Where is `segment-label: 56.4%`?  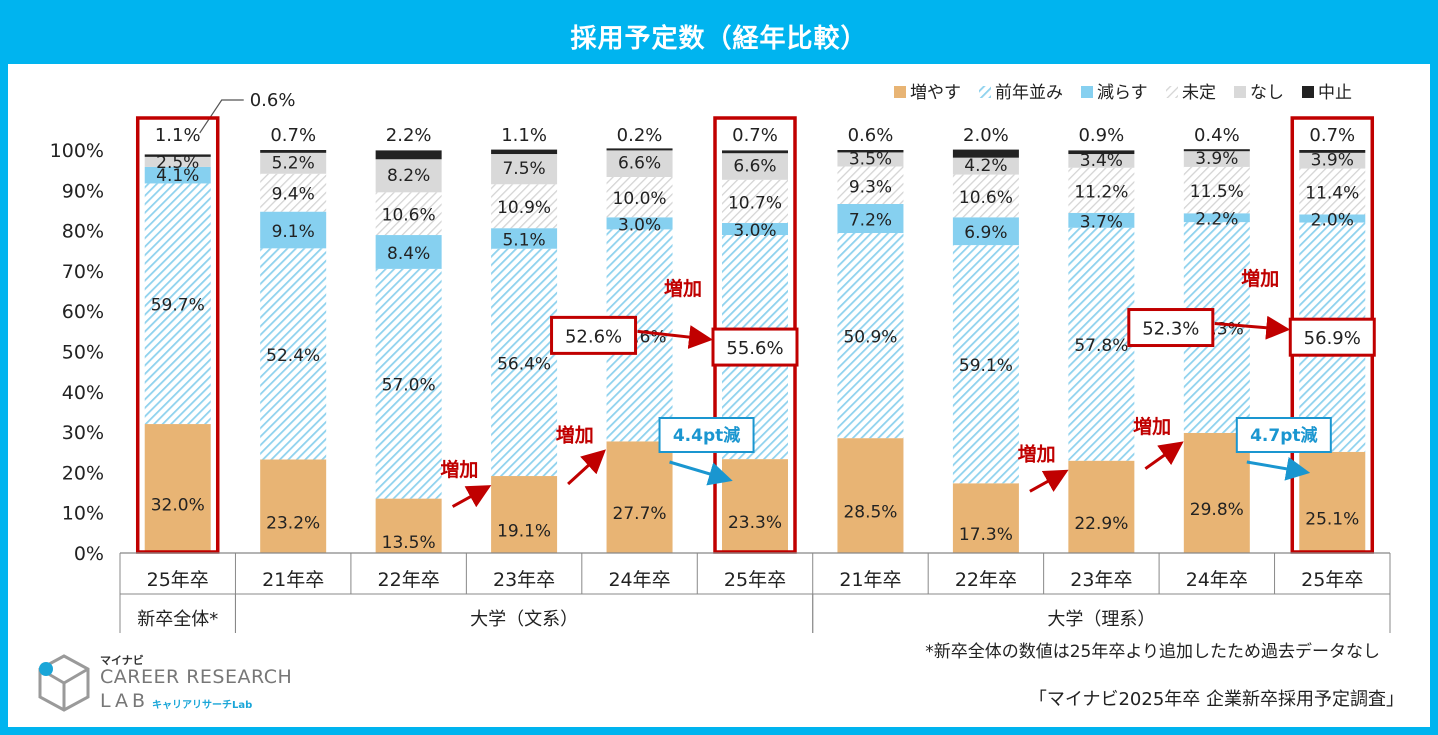
segment-label: 56.4% is located at coordinates (524, 364).